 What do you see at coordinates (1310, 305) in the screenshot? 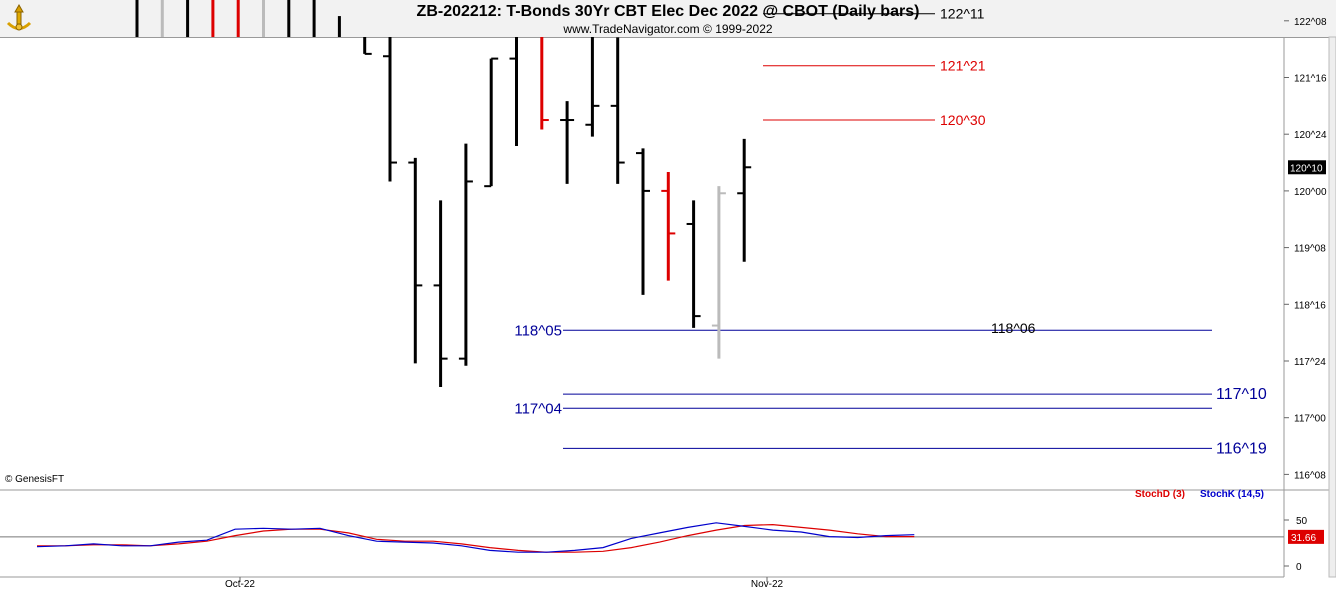
I see `price-axis-label: 118^16` at bounding box center [1310, 305].